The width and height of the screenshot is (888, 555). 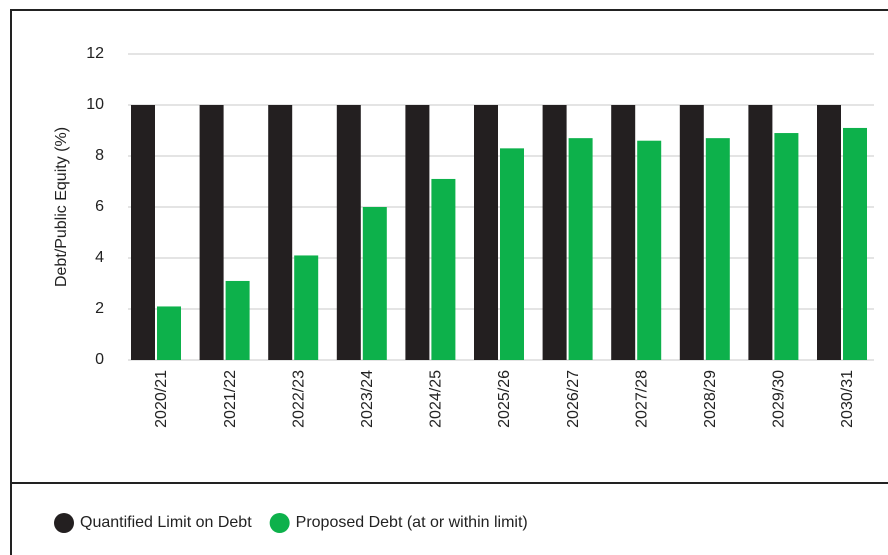 I want to click on x-tick-label: 2025/26, so click(x=504, y=399).